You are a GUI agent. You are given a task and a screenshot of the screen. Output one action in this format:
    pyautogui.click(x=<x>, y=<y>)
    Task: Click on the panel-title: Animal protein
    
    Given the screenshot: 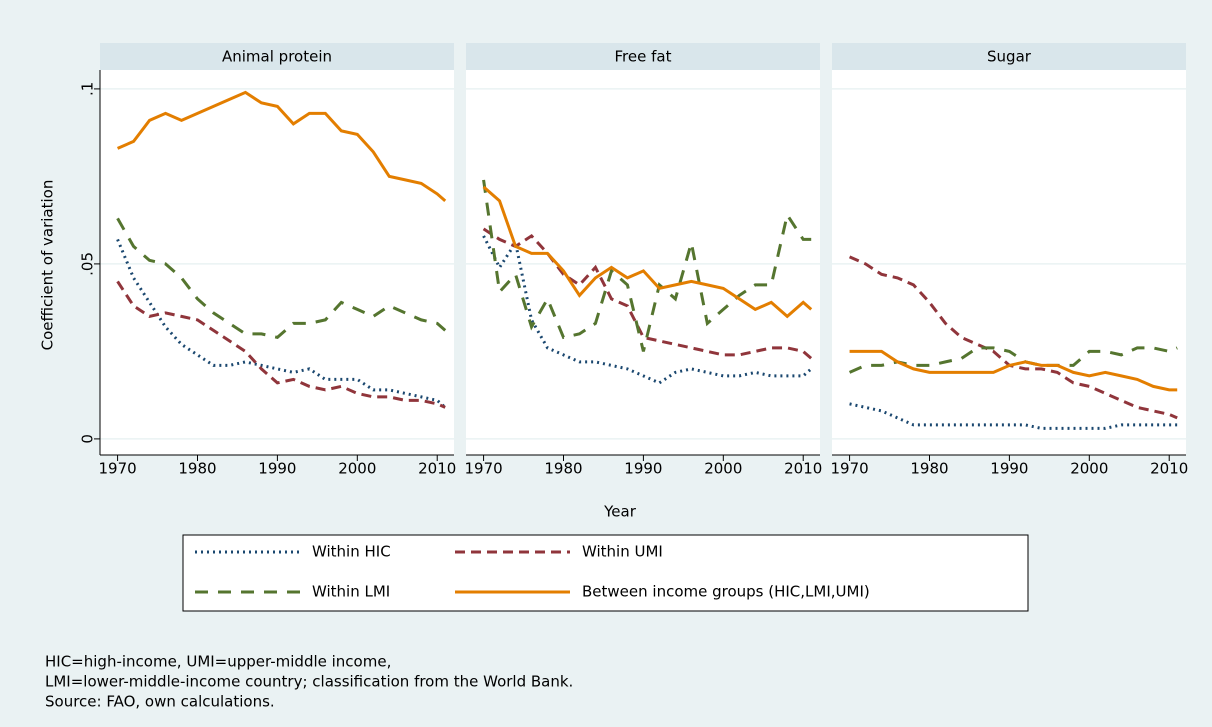 What is the action you would take?
    pyautogui.click(x=277, y=57)
    